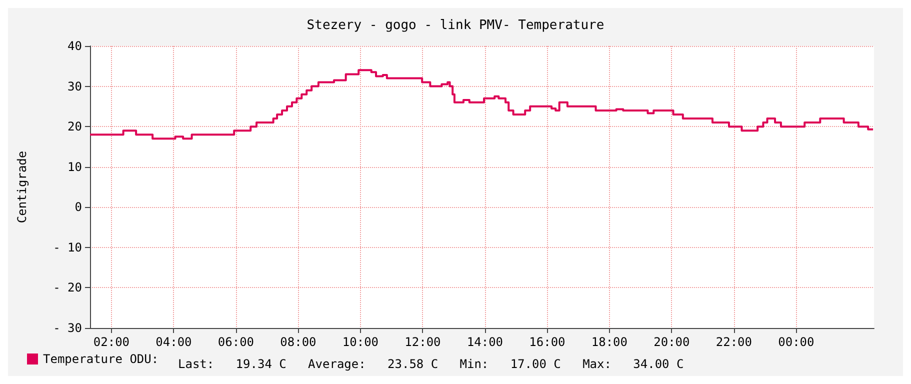 Image resolution: width=911 pixels, height=384 pixels. I want to click on y-axis-title: Centigrade, so click(22, 187).